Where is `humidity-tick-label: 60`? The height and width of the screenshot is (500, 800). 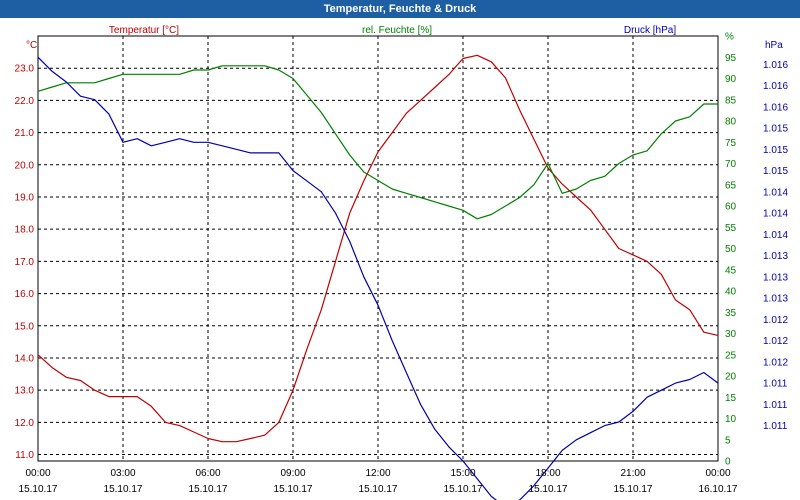 humidity-tick-label: 60 is located at coordinates (731, 207).